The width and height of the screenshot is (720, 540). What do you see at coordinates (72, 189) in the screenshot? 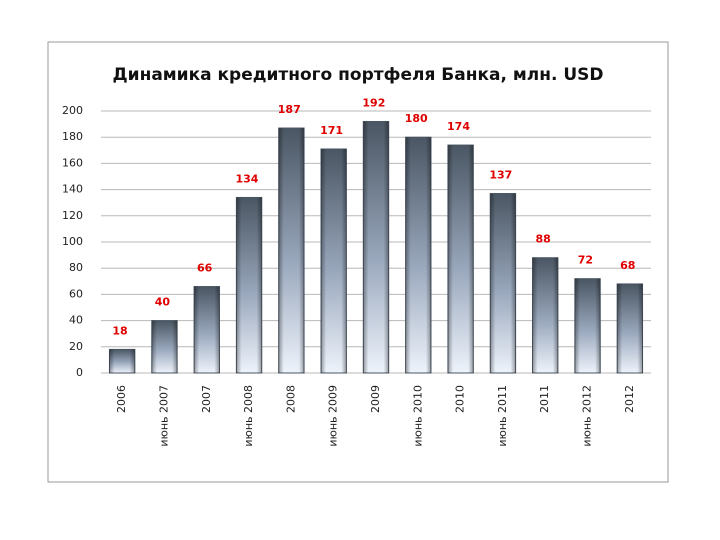
I see `y-tick-label: 140` at bounding box center [72, 189].